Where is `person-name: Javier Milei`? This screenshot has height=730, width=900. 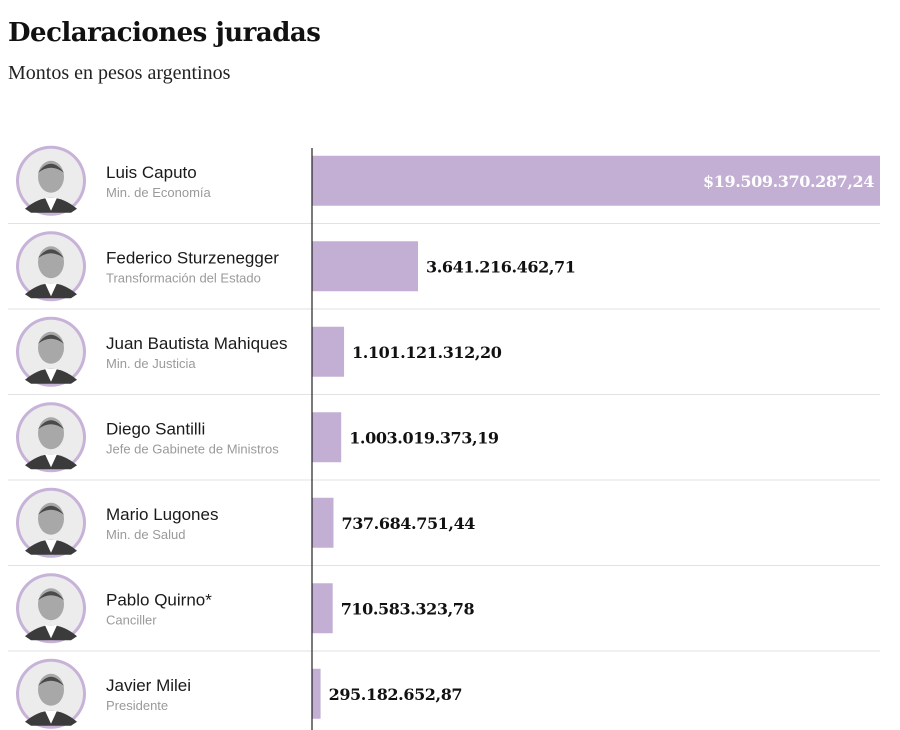
person-name: Javier Milei is located at coordinates (148, 685).